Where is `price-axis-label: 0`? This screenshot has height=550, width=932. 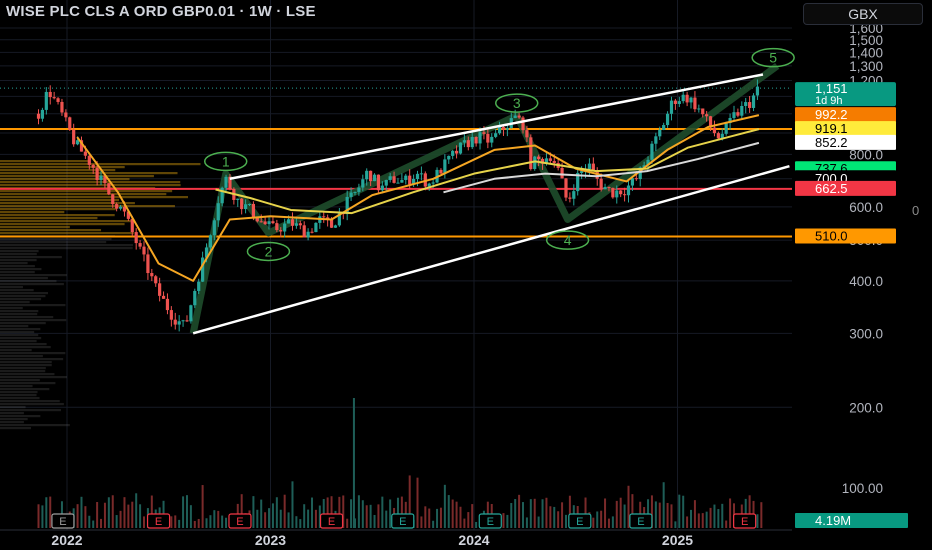
price-axis-label: 0 is located at coordinates (915, 210).